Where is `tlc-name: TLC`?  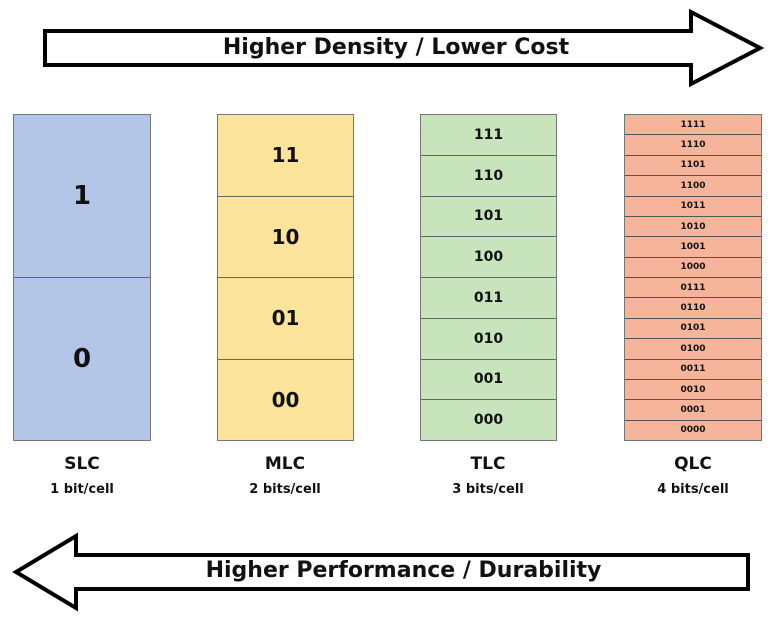 tlc-name: TLC is located at coordinates (488, 464).